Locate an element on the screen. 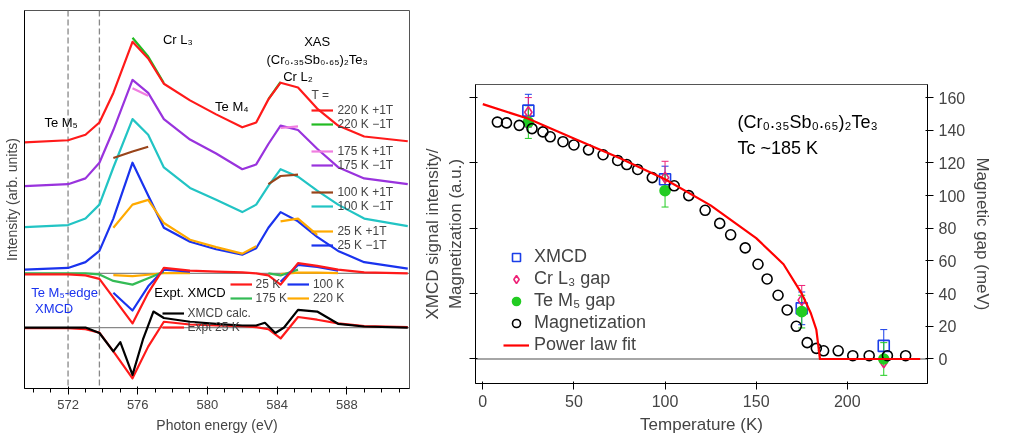 The image size is (1026, 443). legend-label: 175 K is located at coordinates (271, 297).